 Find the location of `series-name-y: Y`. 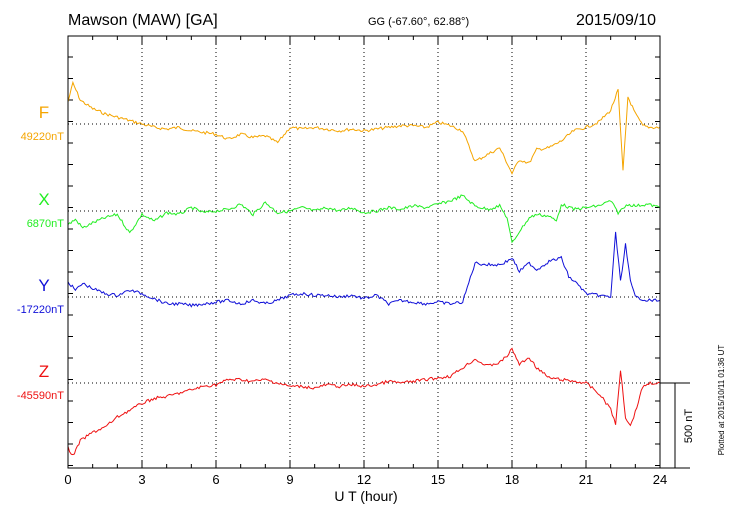

series-name-y: Y is located at coordinates (43, 285).